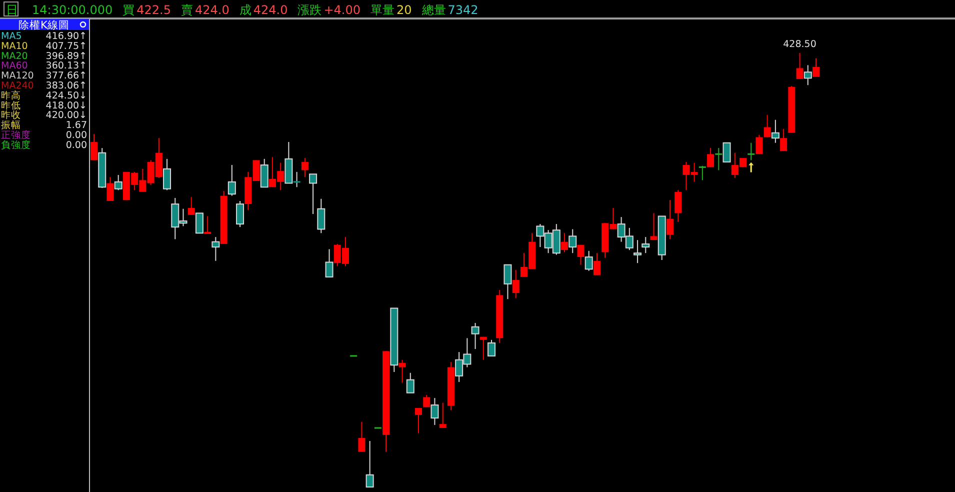 The width and height of the screenshot is (955, 492). I want to click on text: 日, so click(12, 10).